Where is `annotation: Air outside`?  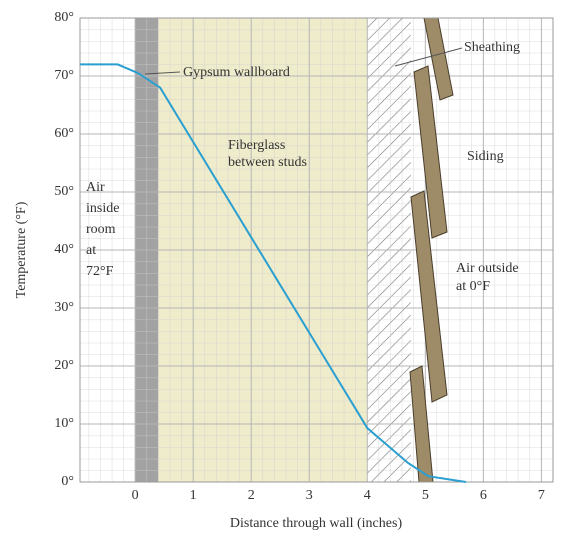
annotation: Air outside is located at coordinates (487, 268).